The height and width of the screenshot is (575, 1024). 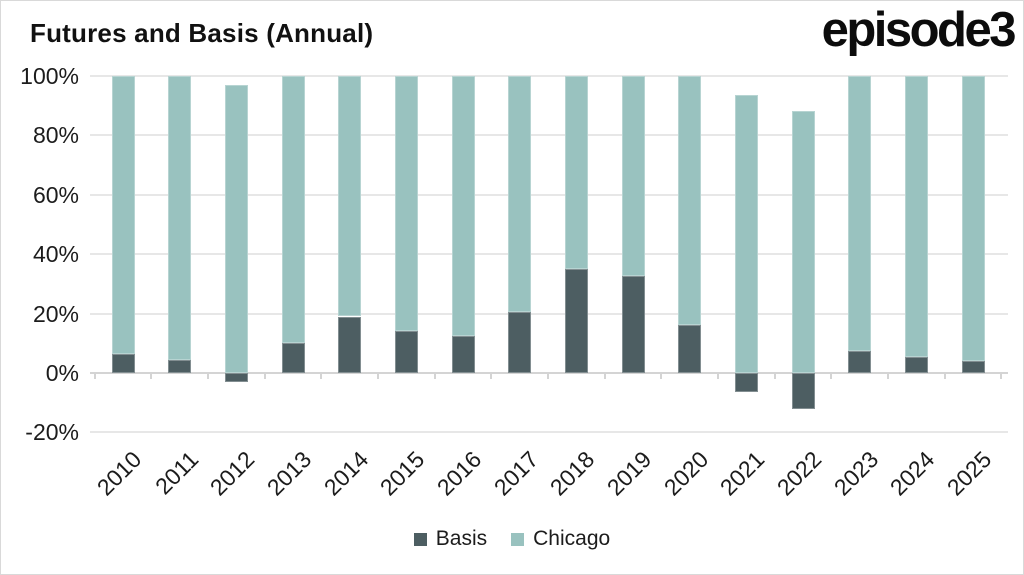 What do you see at coordinates (973, 218) in the screenshot?
I see `bar-chicago-2025` at bounding box center [973, 218].